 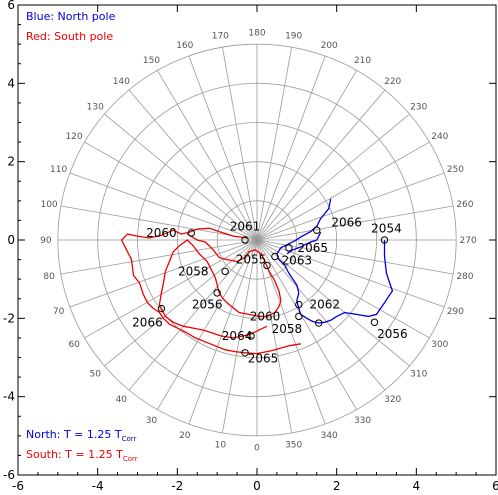 What do you see at coordinates (464, 205) in the screenshot?
I see `angle-label: 260` at bounding box center [464, 205].